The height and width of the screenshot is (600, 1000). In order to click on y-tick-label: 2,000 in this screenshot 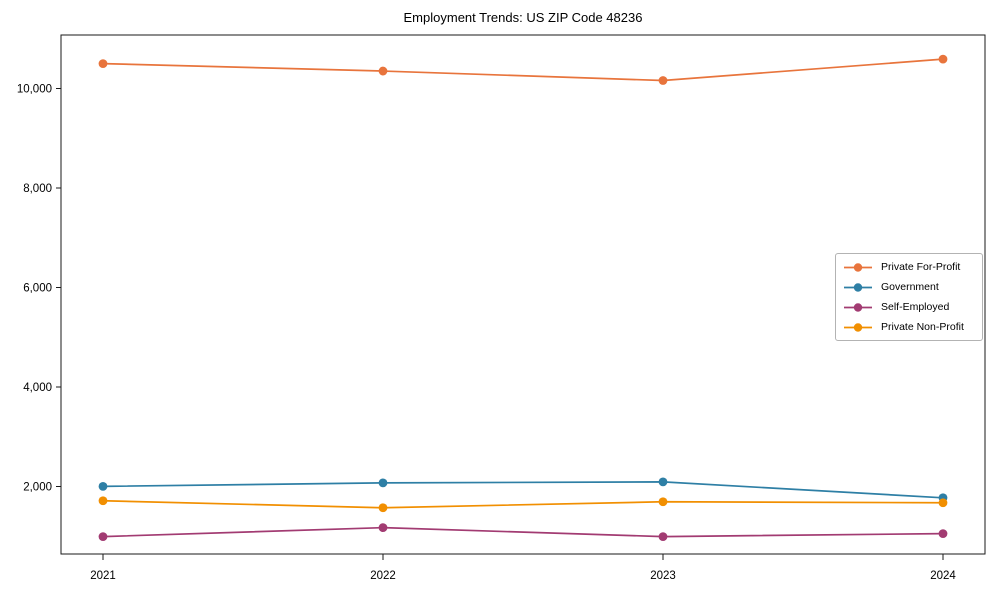, I will do `click(37, 487)`.